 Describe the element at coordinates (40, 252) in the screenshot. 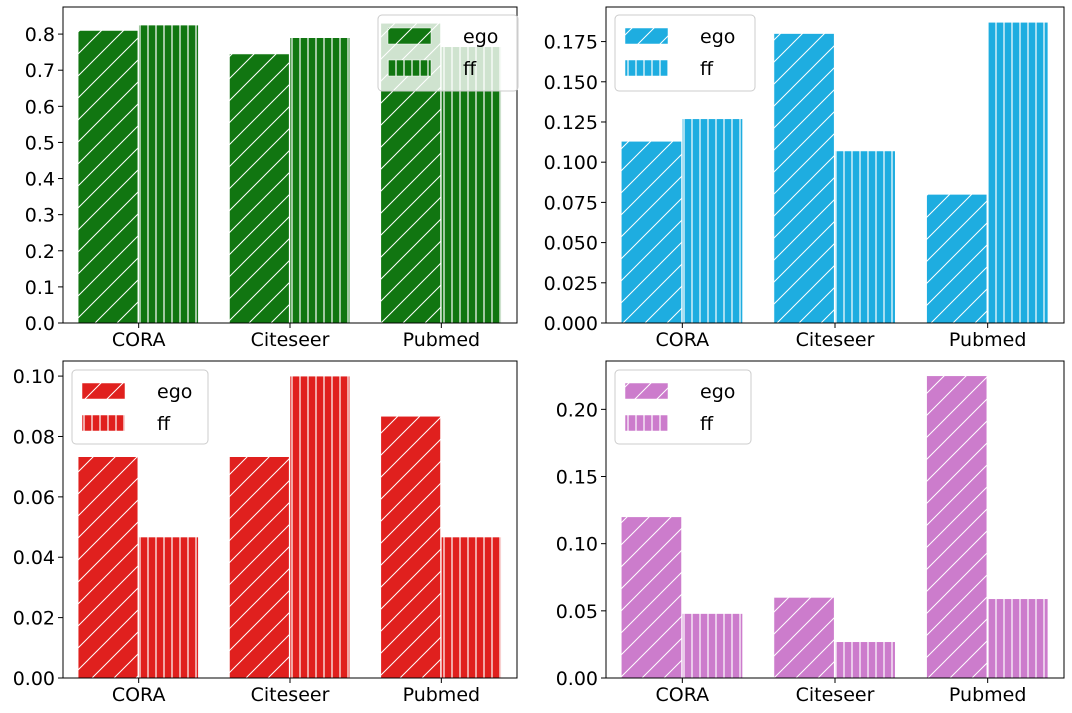

I see `y-tick-label: 0.2` at that location.